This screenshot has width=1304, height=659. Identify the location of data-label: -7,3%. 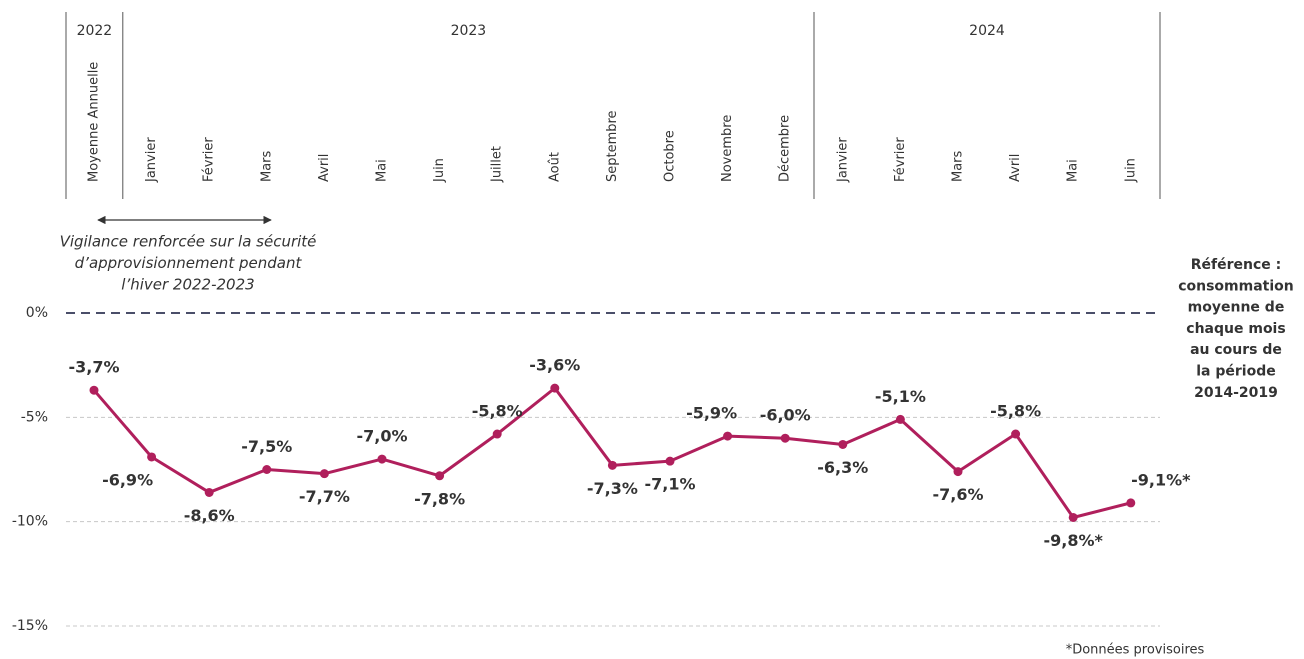
(612, 488).